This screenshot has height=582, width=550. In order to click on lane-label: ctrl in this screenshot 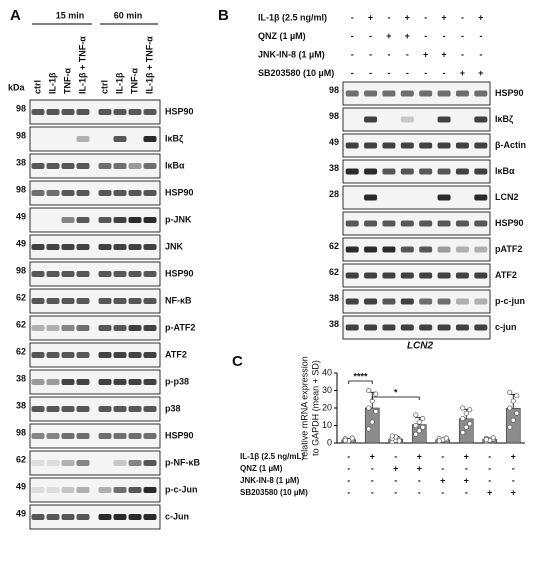, I will do `click(37, 87)`.